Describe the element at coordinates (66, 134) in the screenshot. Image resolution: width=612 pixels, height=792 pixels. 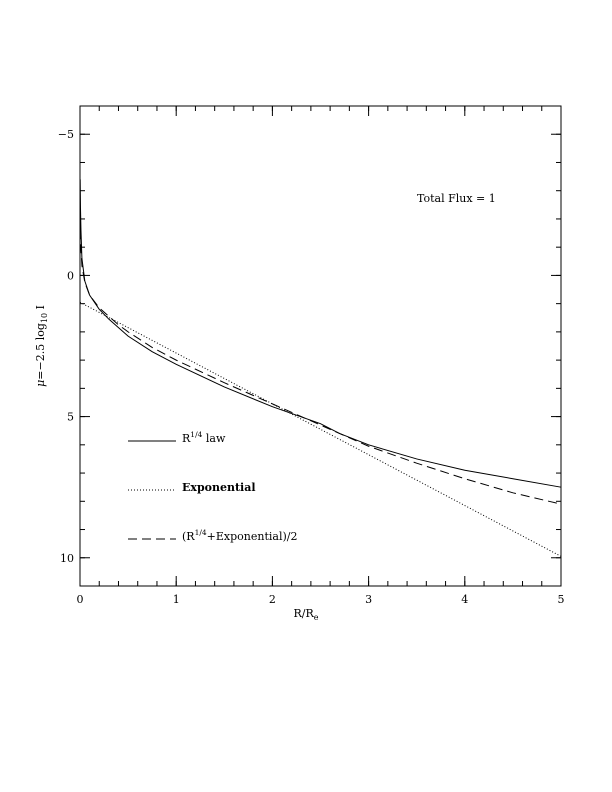
I see `y-tick-label: −5` at that location.